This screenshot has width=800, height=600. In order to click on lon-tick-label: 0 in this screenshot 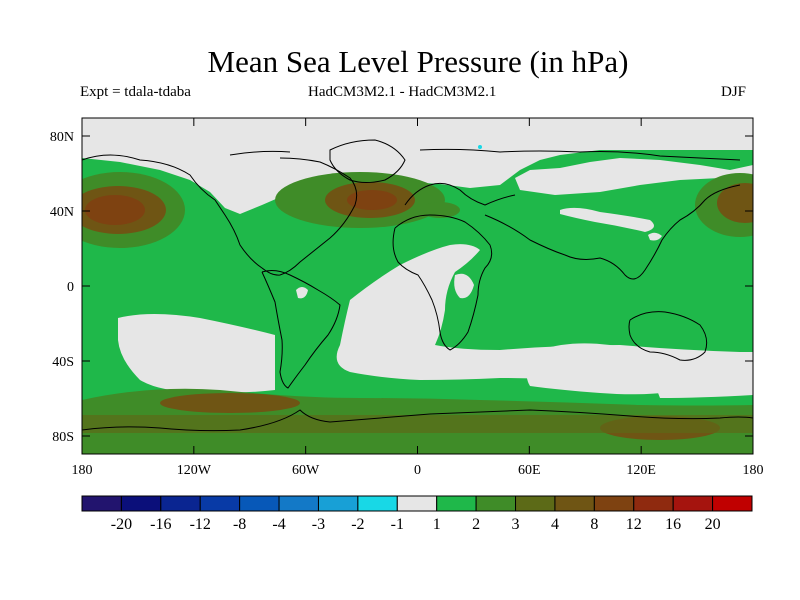, I will do `click(417, 470)`.